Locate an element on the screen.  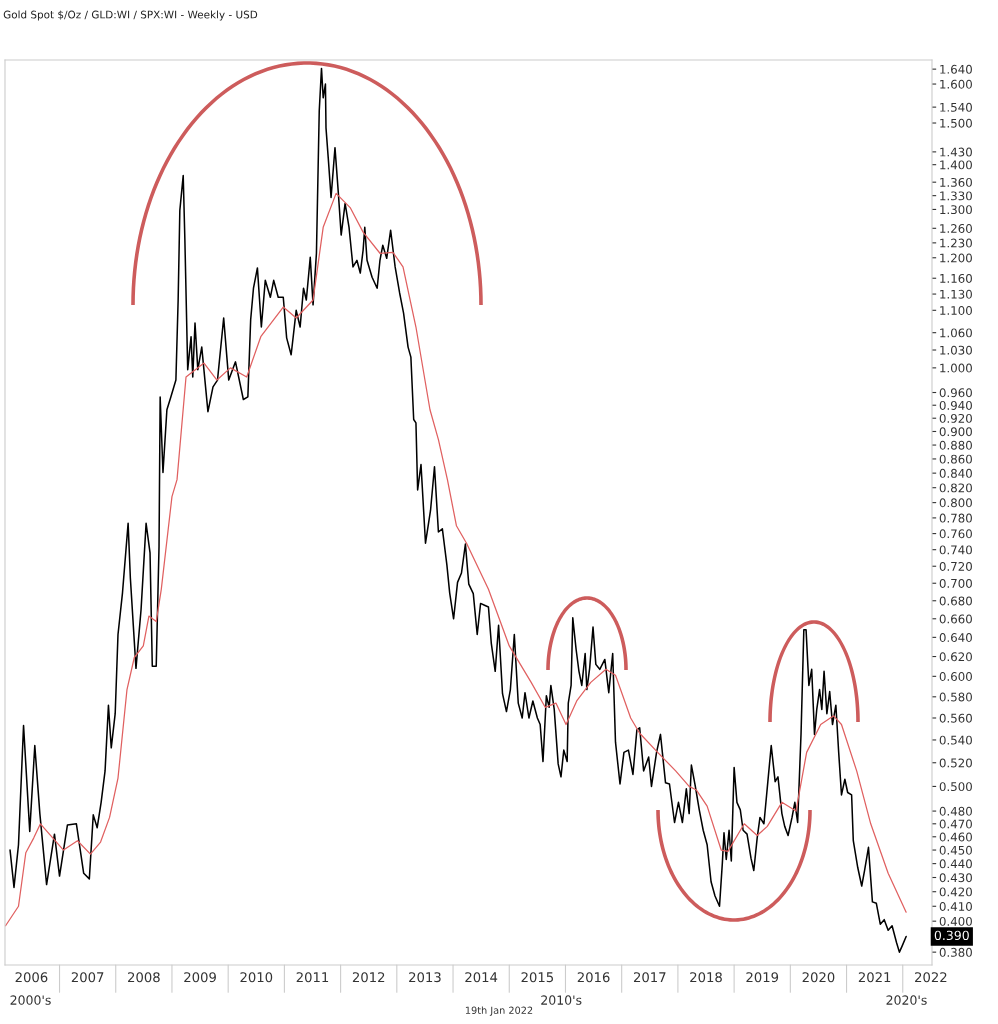
text: 2010's is located at coordinates (561, 1000).